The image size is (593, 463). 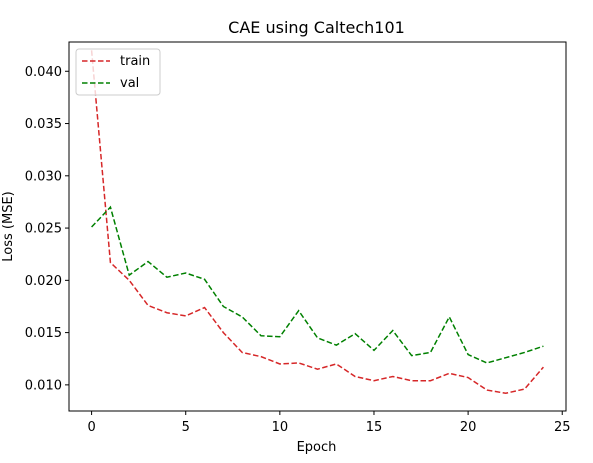 I want to click on y-tick-label: 0.025, so click(x=43, y=229).